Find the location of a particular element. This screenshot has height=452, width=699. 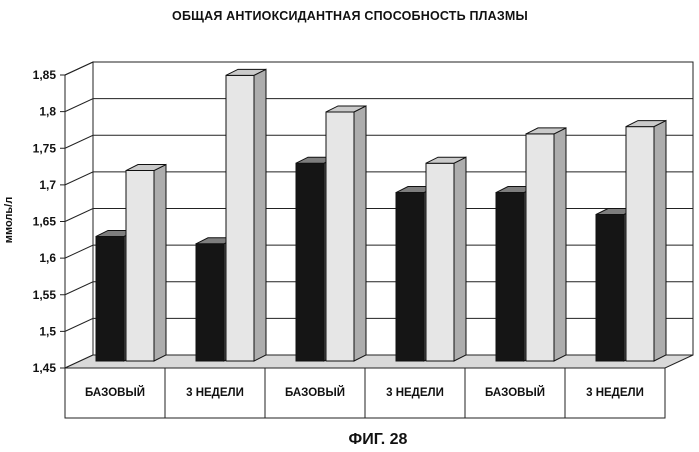

y-tick-label: 1,45 is located at coordinates (45, 368).